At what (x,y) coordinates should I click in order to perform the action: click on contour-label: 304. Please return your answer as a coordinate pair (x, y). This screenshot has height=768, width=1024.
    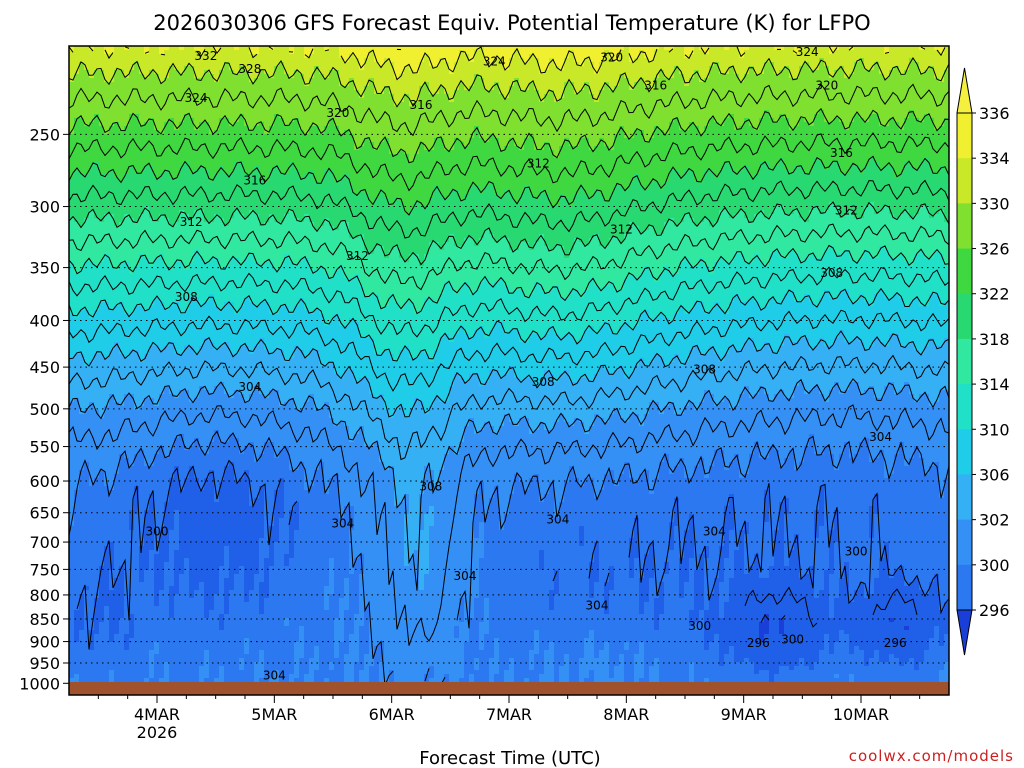
    Looking at the image, I should click on (465, 576).